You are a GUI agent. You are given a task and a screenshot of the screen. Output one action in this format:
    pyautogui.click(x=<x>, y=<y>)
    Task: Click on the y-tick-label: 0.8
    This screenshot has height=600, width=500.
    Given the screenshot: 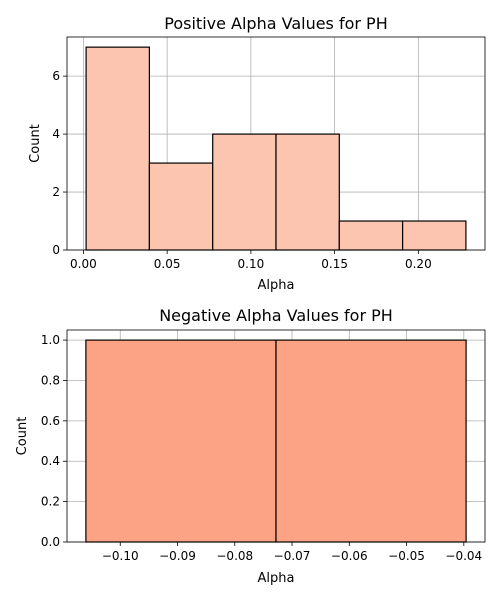 What is the action you would take?
    pyautogui.click(x=50, y=380)
    